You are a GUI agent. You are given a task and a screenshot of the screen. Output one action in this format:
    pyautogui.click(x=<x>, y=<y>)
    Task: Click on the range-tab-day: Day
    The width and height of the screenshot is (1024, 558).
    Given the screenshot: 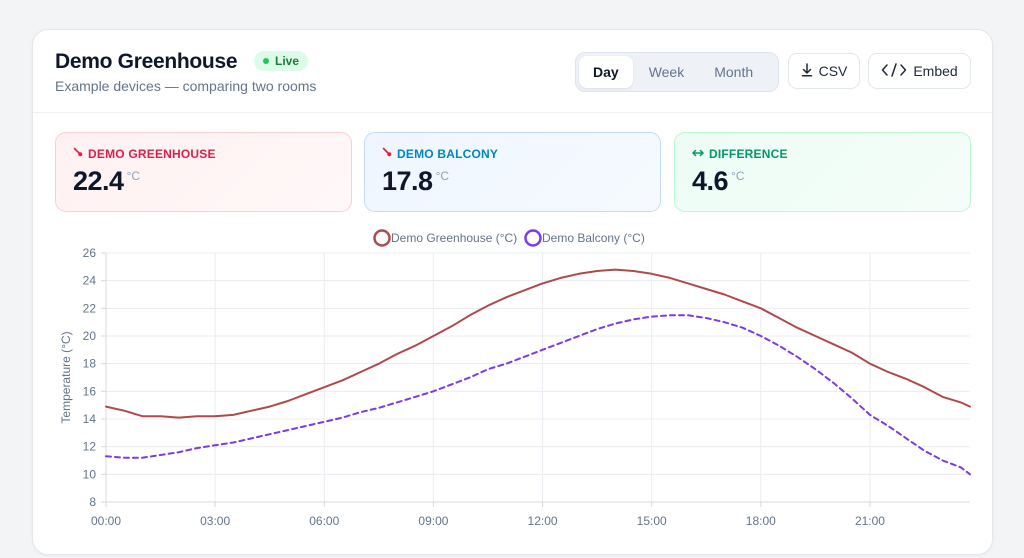 What is the action you would take?
    pyautogui.click(x=606, y=72)
    